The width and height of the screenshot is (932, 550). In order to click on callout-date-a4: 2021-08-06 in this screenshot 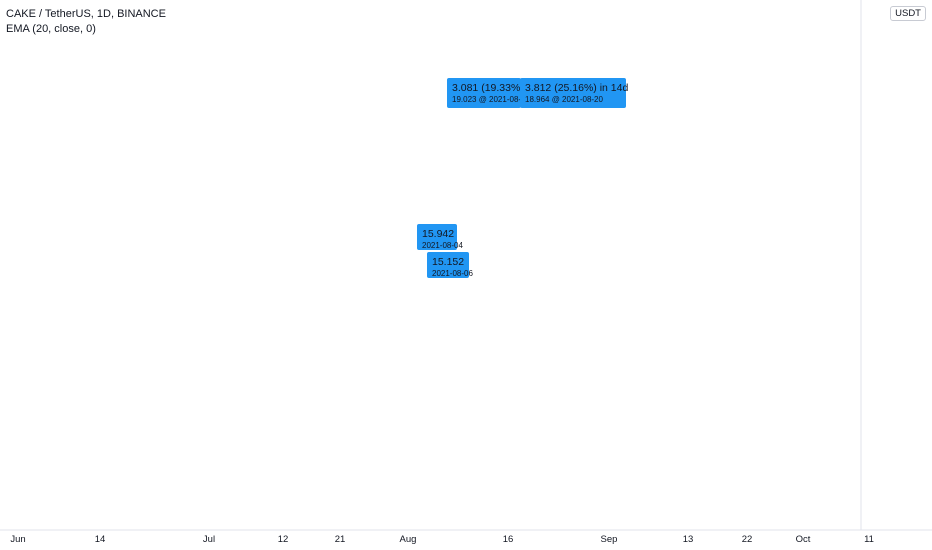, I will do `click(452, 273)`.